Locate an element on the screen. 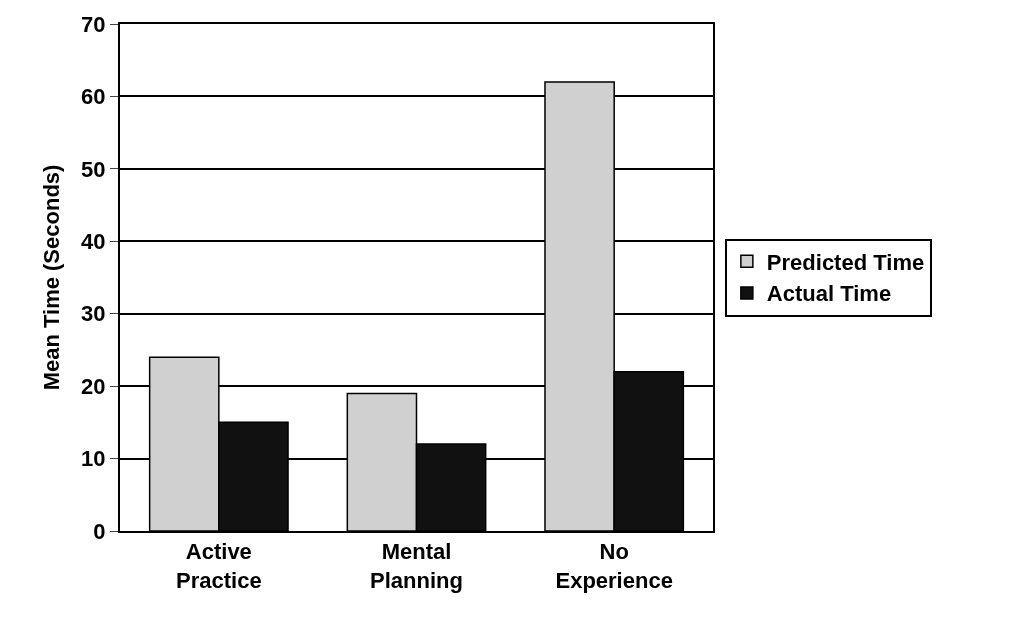  y-tick-label: 60 is located at coordinates (93, 97).